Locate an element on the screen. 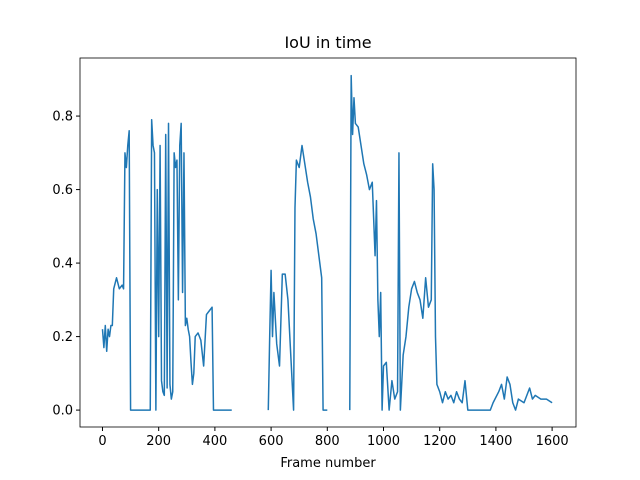 This screenshot has width=640, height=480. x-tick-label: 800 is located at coordinates (327, 441).